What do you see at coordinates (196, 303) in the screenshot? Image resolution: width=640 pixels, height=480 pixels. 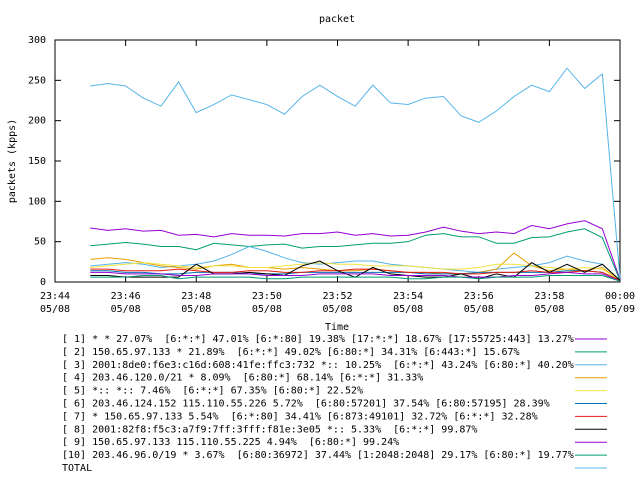 I see `x-tick-label: 23:48 05/08` at bounding box center [196, 303].